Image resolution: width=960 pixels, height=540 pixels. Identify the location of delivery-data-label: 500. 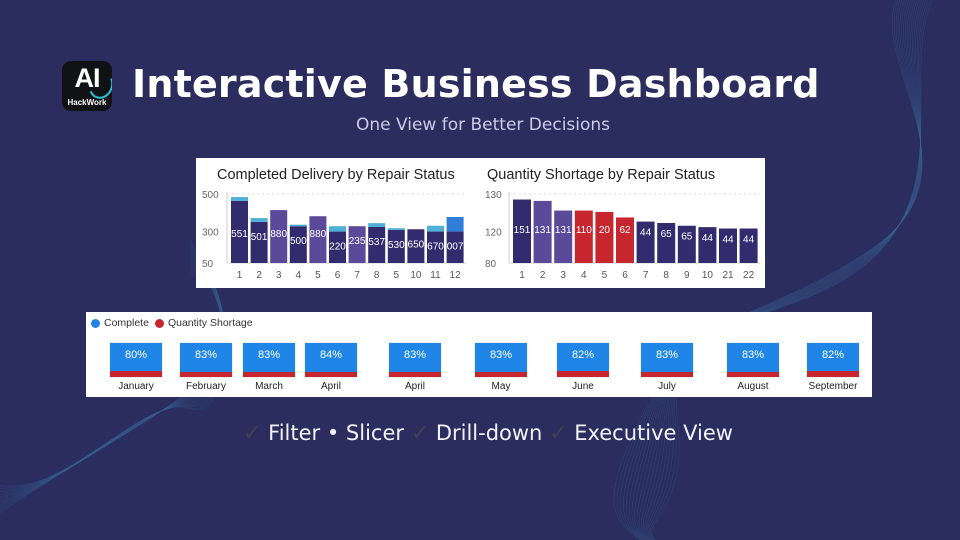
(298, 241).